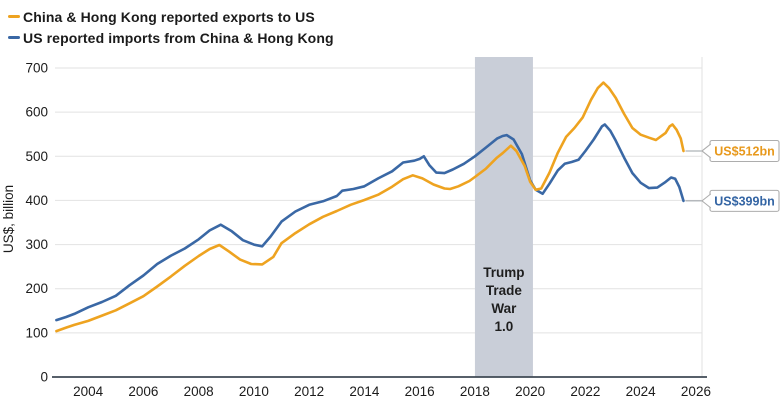 The width and height of the screenshot is (780, 408). Describe the element at coordinates (503, 272) in the screenshot. I see `band-label-line: Trump` at that location.